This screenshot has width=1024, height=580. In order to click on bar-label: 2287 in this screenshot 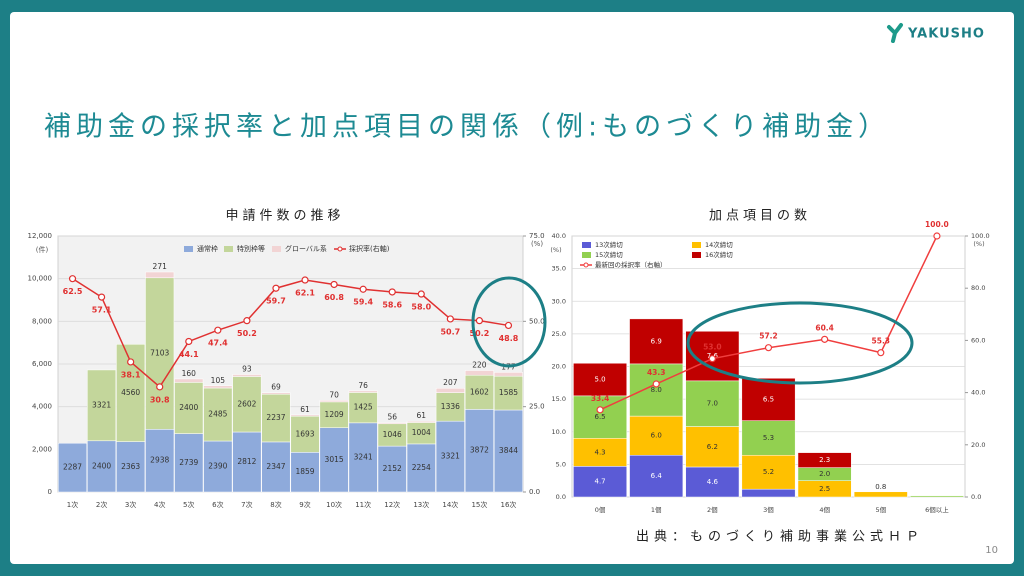, I will do `click(72, 467)`.